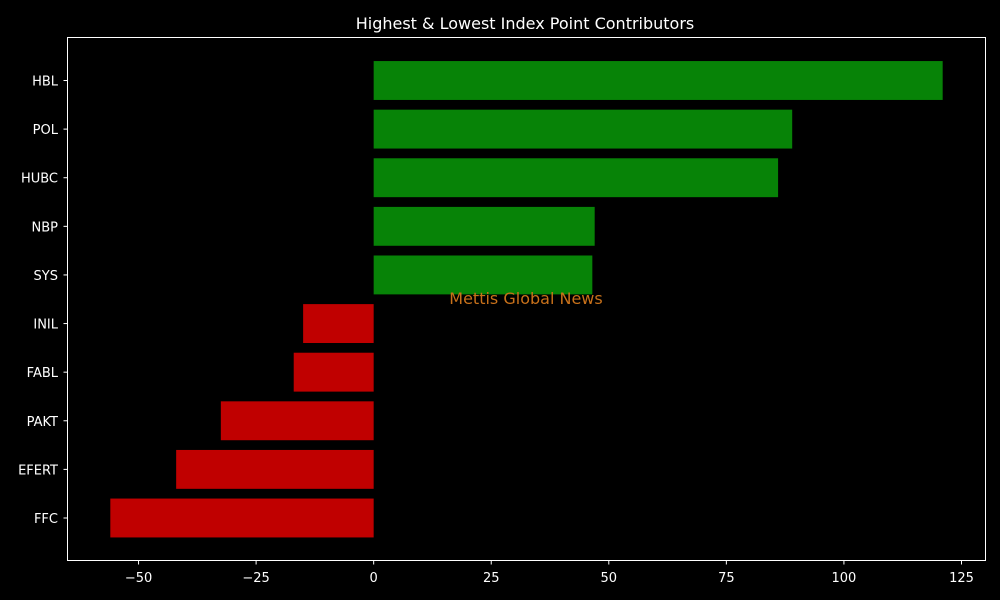  Describe the element at coordinates (46, 130) in the screenshot. I see `y-tick-label: POL` at that location.